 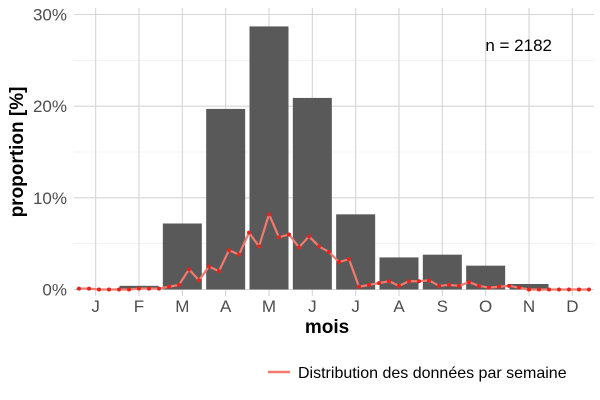 What do you see at coordinates (529, 306) in the screenshot?
I see `x-tick-label: N` at bounding box center [529, 306].